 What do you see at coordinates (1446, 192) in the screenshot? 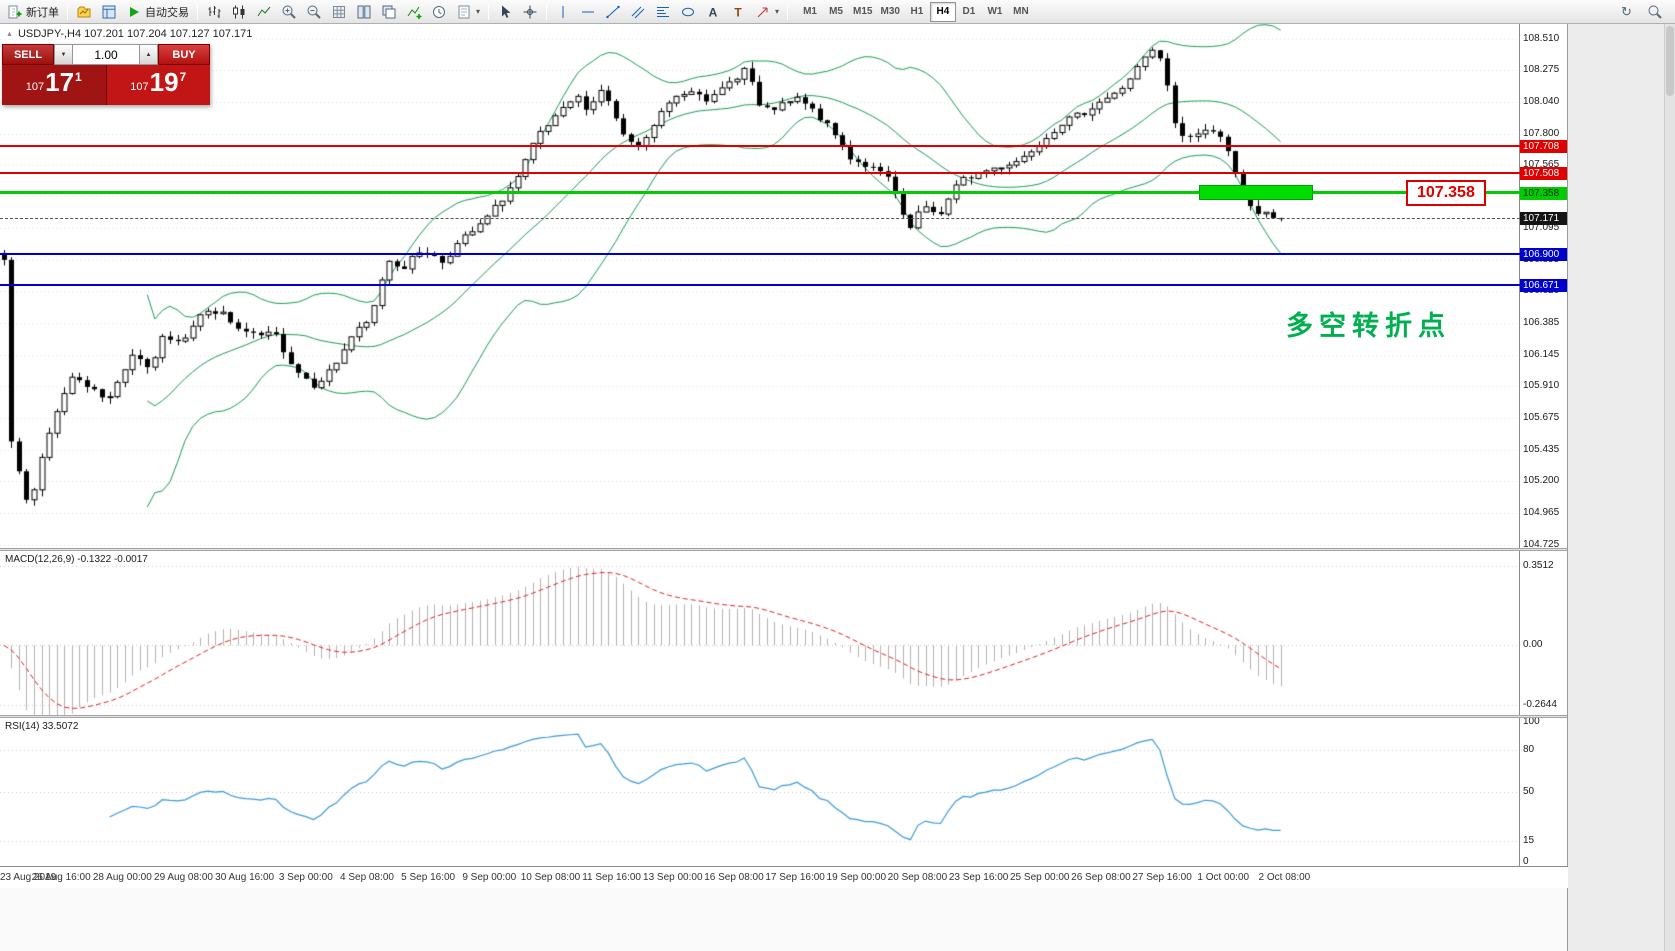
I see `price-label-annotation: 107.358` at bounding box center [1446, 192].